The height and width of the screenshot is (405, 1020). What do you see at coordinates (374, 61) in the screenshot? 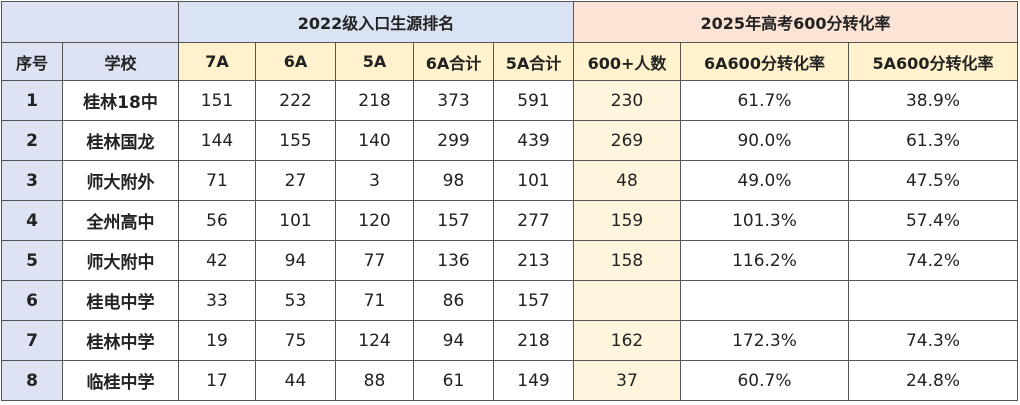
I see `column-header: 5A` at bounding box center [374, 61].